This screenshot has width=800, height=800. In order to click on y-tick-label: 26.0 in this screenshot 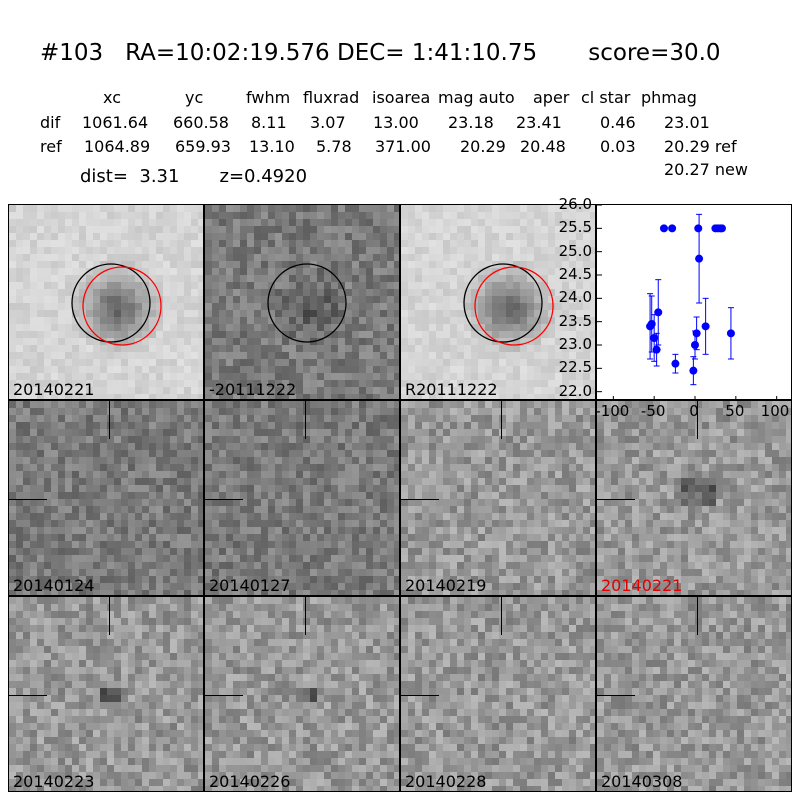, I will do `click(575, 204)`.